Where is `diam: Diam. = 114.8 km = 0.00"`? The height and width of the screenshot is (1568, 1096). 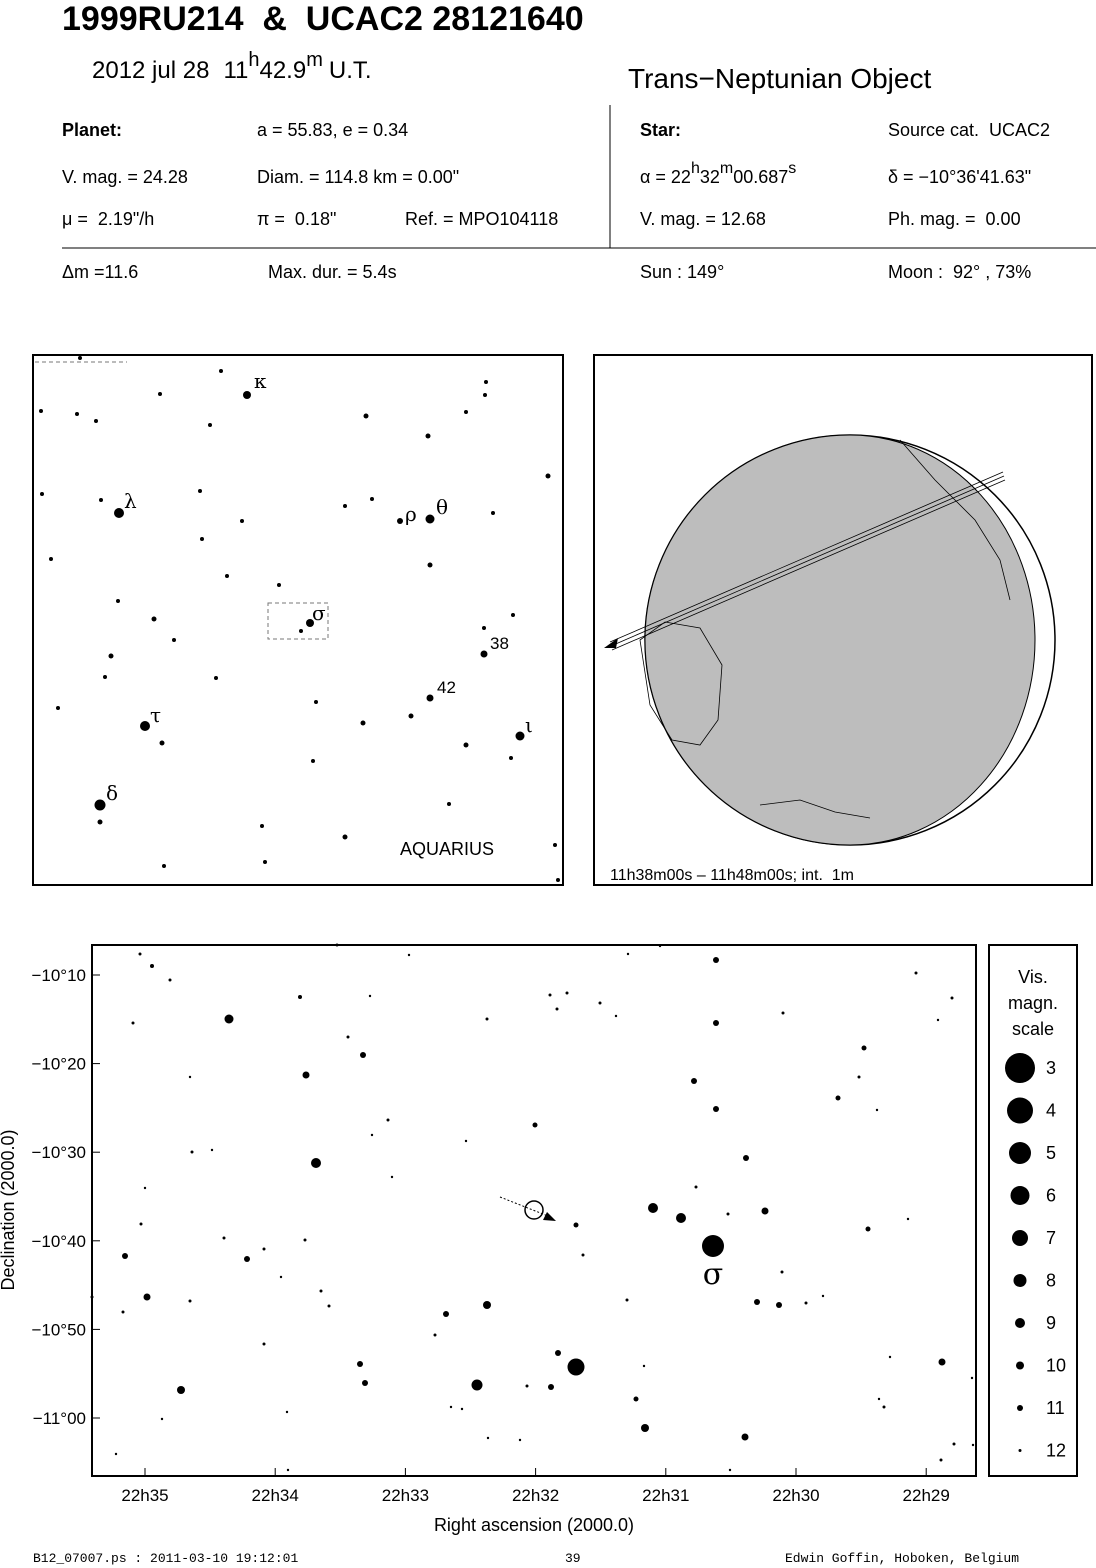
diam: Diam. = 114.8 km = 0.00" is located at coordinates (358, 177).